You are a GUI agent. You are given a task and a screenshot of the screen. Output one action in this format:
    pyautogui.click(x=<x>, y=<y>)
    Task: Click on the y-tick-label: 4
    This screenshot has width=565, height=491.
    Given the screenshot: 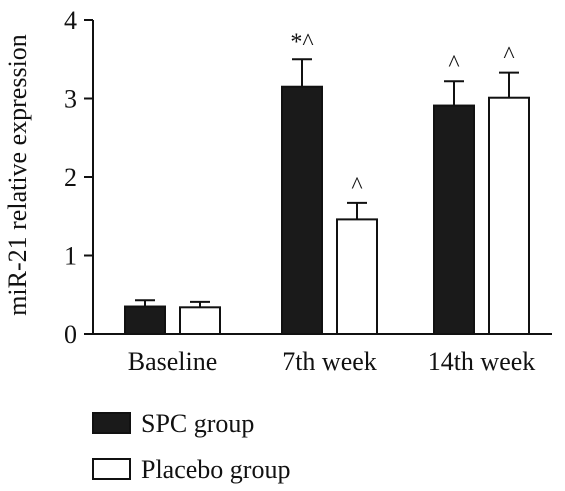 What is the action you would take?
    pyautogui.click(x=70, y=20)
    